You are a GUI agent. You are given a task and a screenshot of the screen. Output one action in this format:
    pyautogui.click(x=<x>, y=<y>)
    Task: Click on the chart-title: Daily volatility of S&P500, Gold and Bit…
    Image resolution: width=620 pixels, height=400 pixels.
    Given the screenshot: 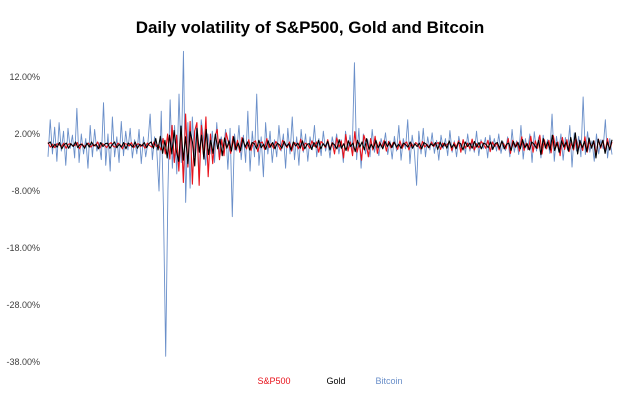 What is the action you would take?
    pyautogui.click(x=310, y=27)
    